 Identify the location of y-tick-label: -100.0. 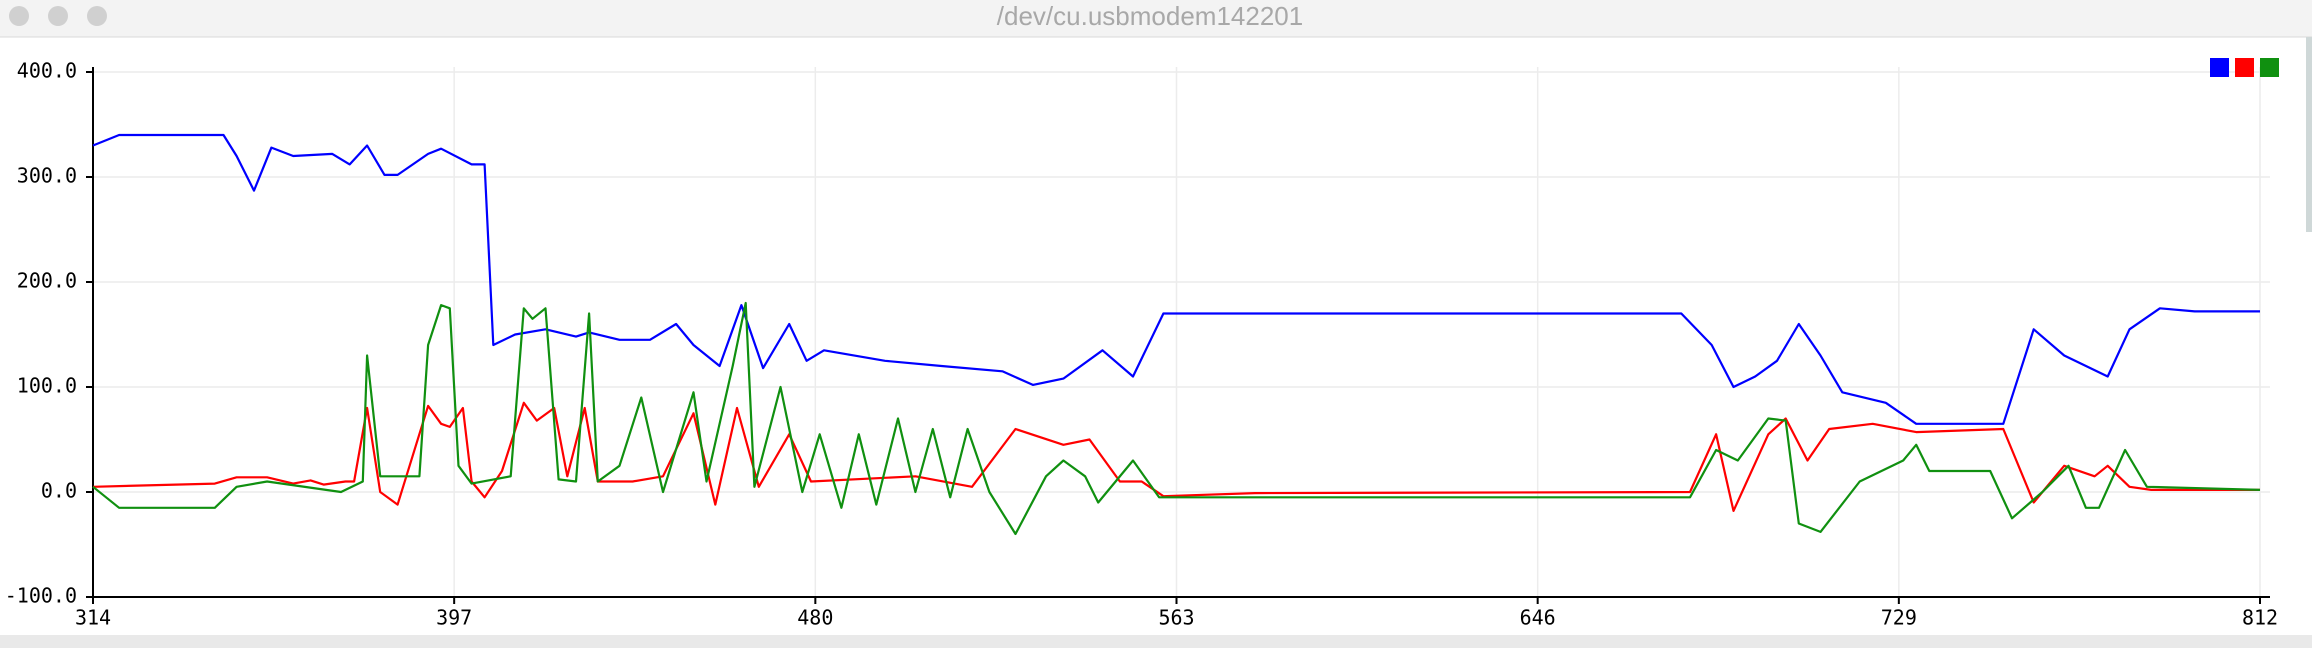
(41, 596).